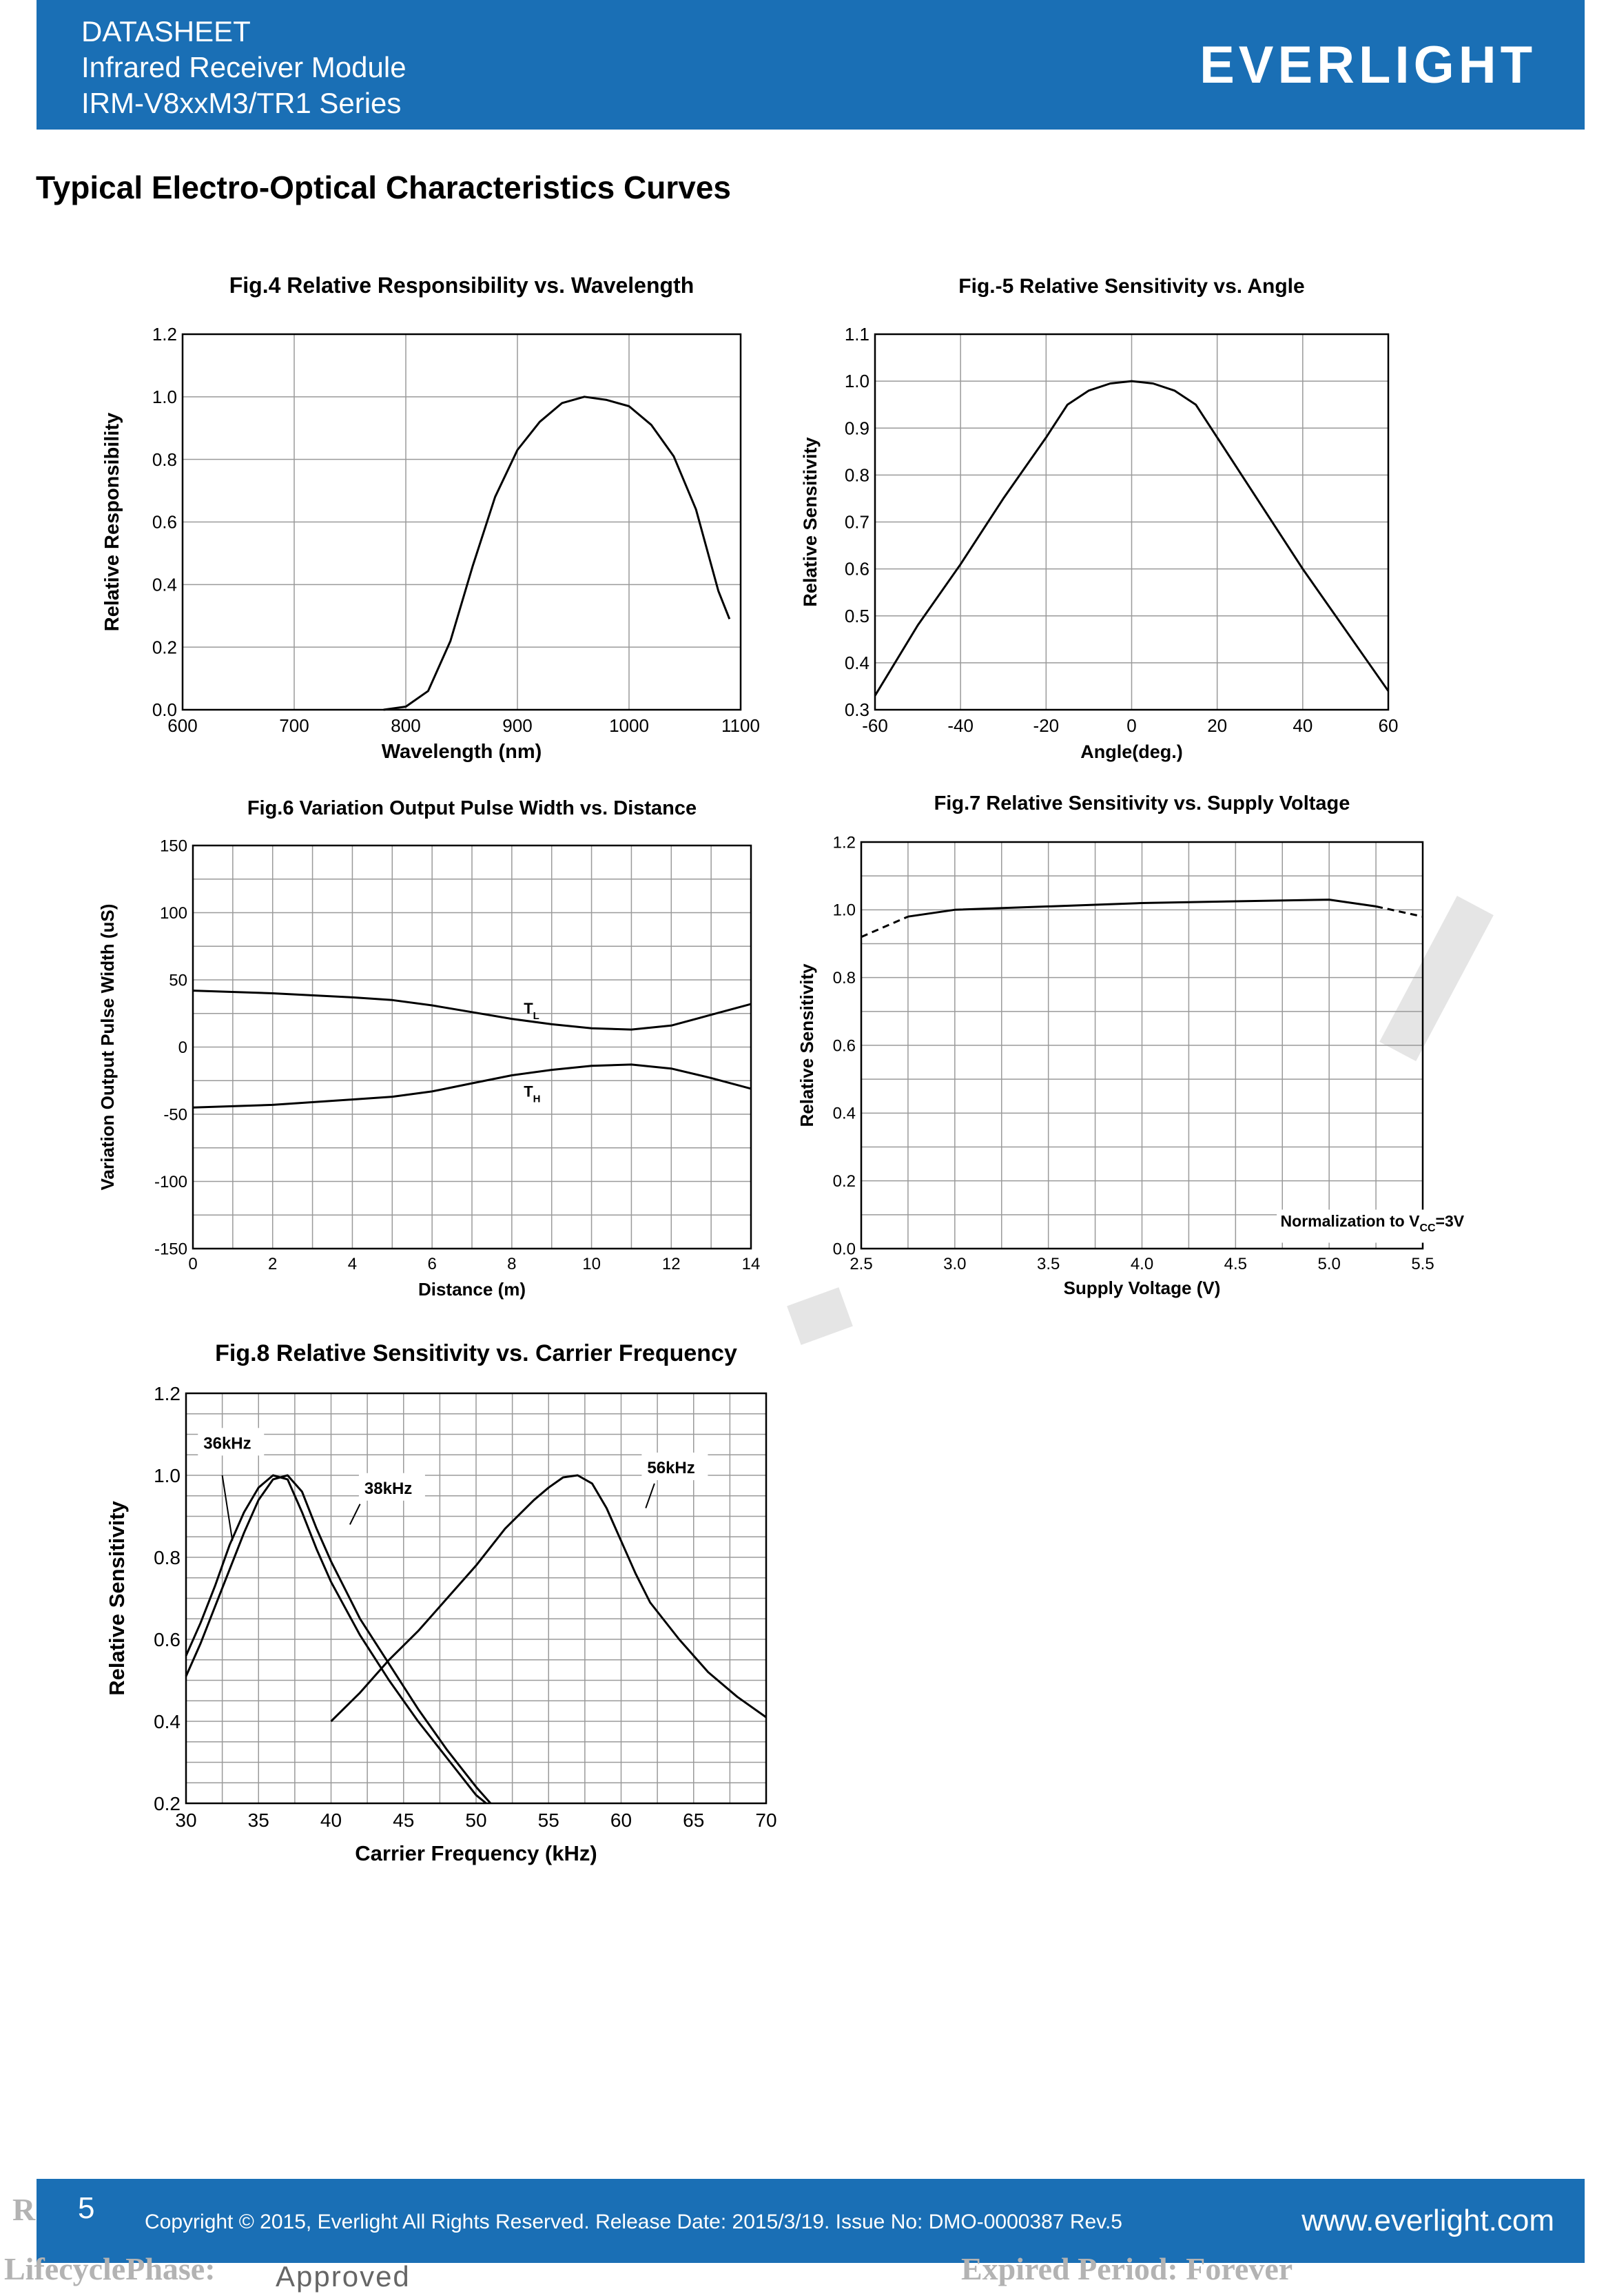 This screenshot has height=2296, width=1606. I want to click on fig8-plot-frame, so click(476, 1598).